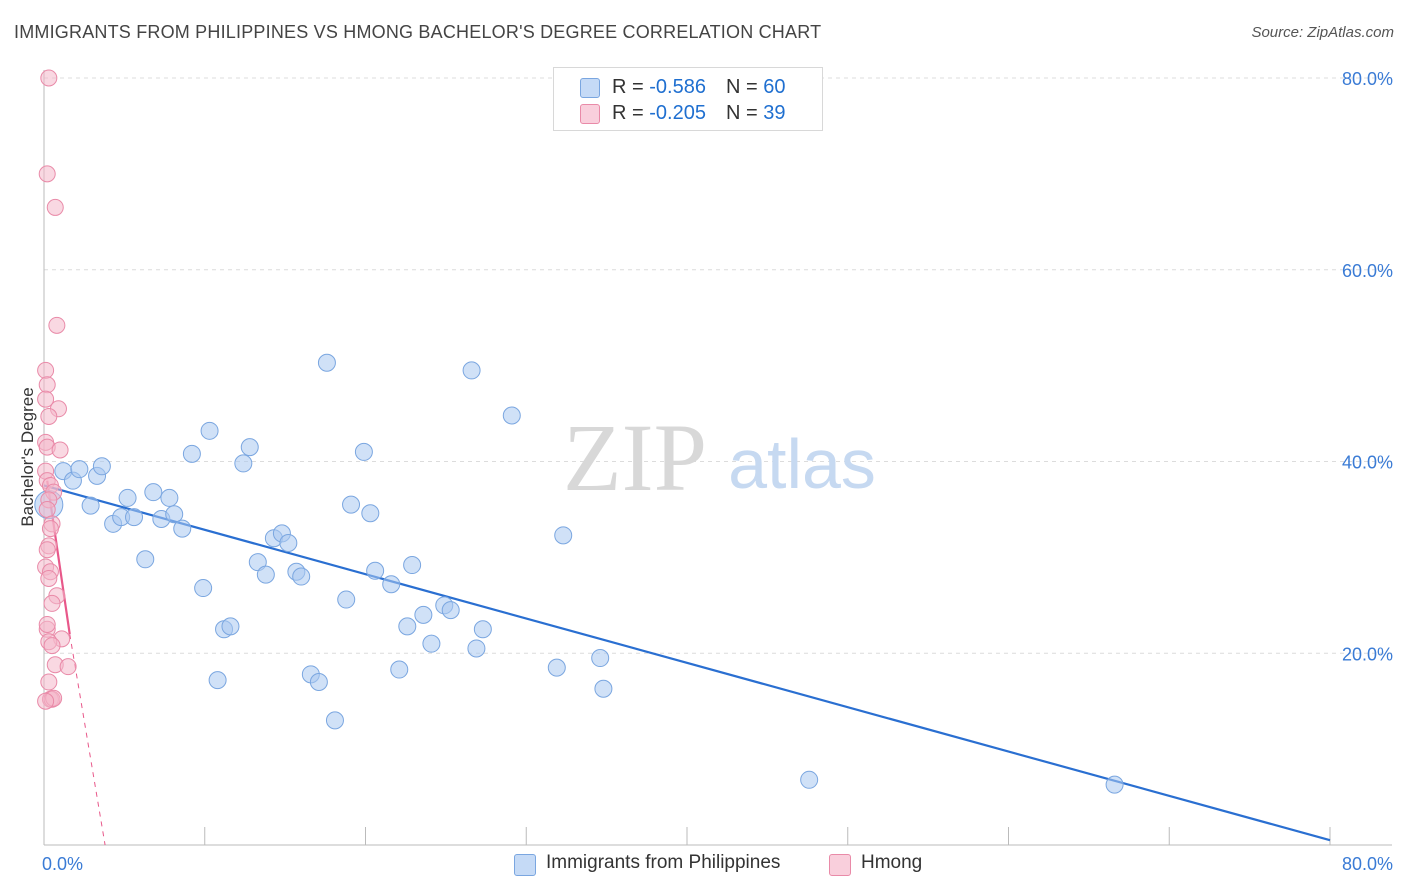 The image size is (1406, 892). I want to click on x-tick-label: 80.0%, so click(1367, 864).